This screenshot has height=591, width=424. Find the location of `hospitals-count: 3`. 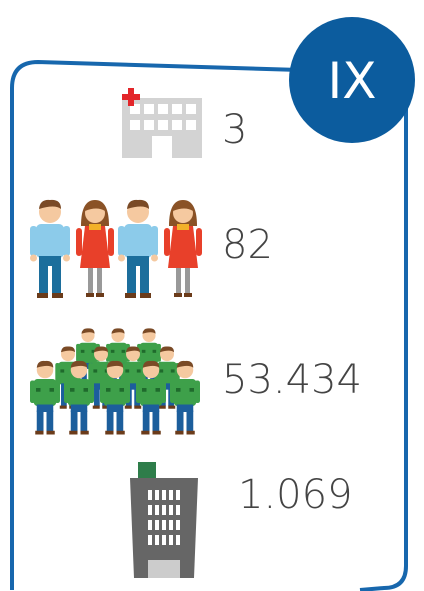

hospitals-count: 3 is located at coordinates (234, 130).